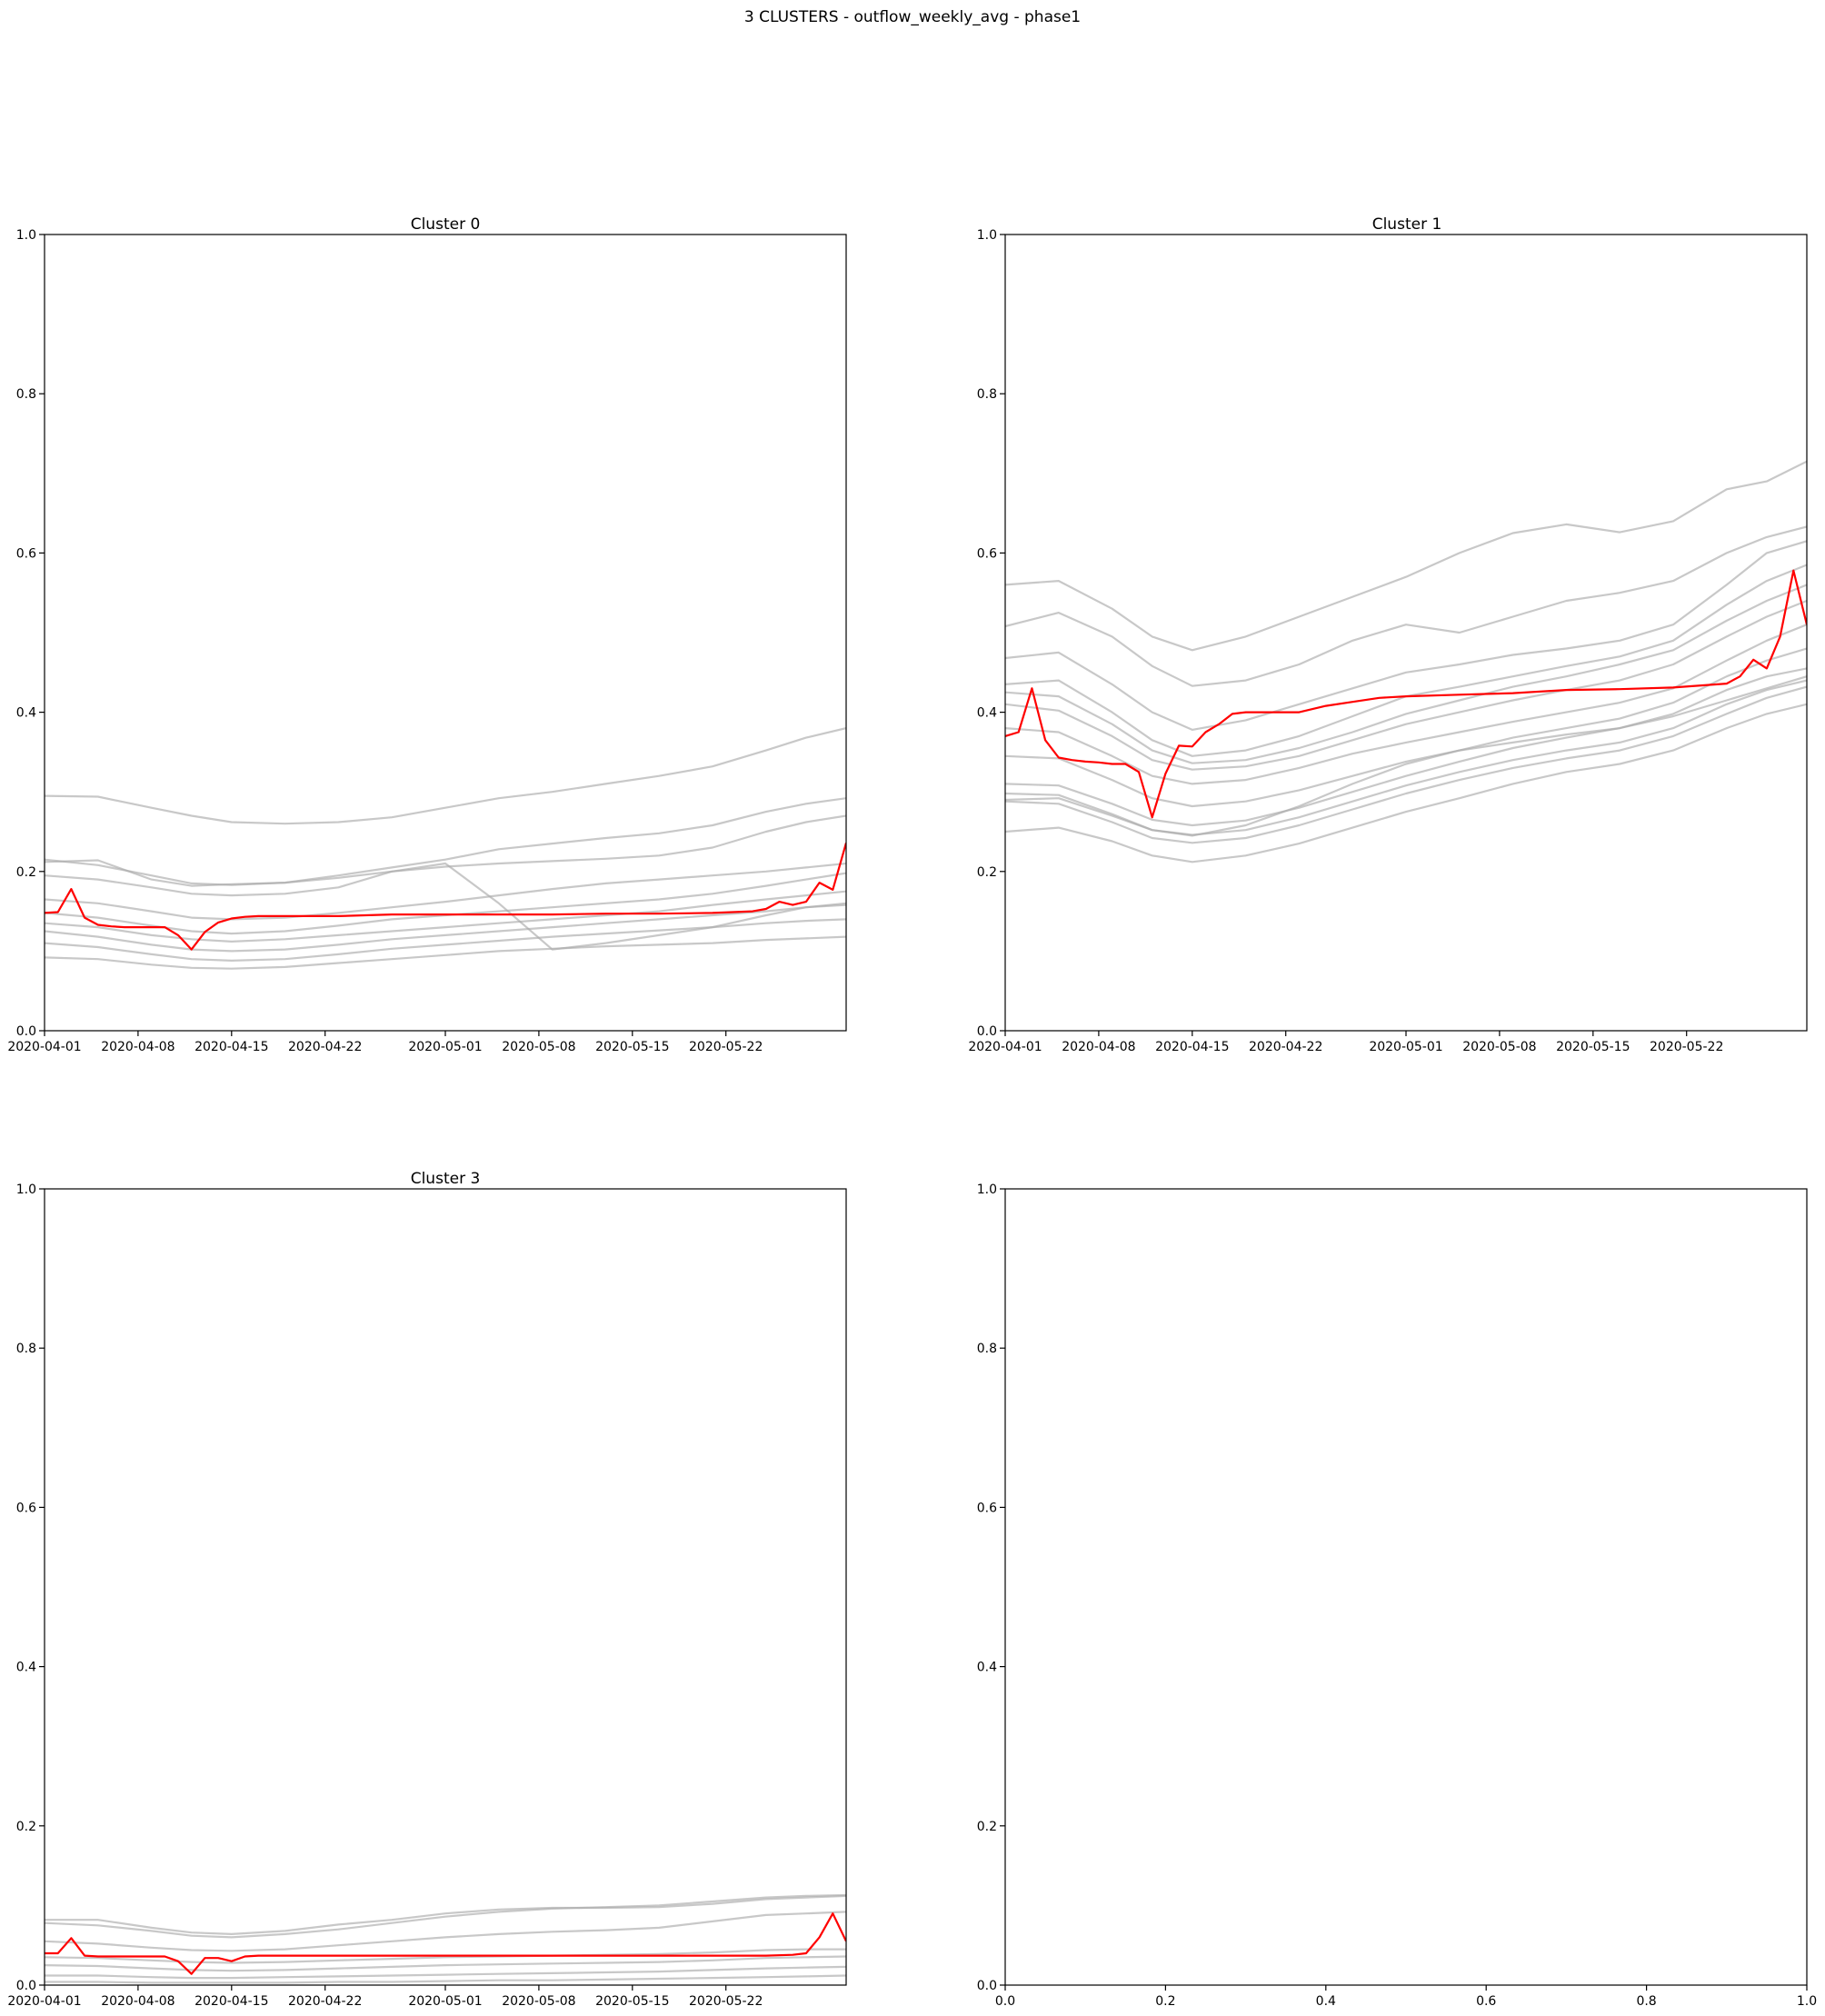  What do you see at coordinates (446, 224) in the screenshot?
I see `panel-title: Cluster 0` at bounding box center [446, 224].